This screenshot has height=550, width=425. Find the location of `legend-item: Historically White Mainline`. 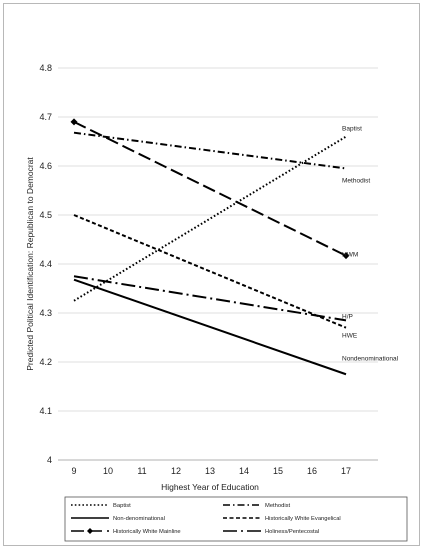

legend-item: Historically White Mainline is located at coordinates (126, 531).